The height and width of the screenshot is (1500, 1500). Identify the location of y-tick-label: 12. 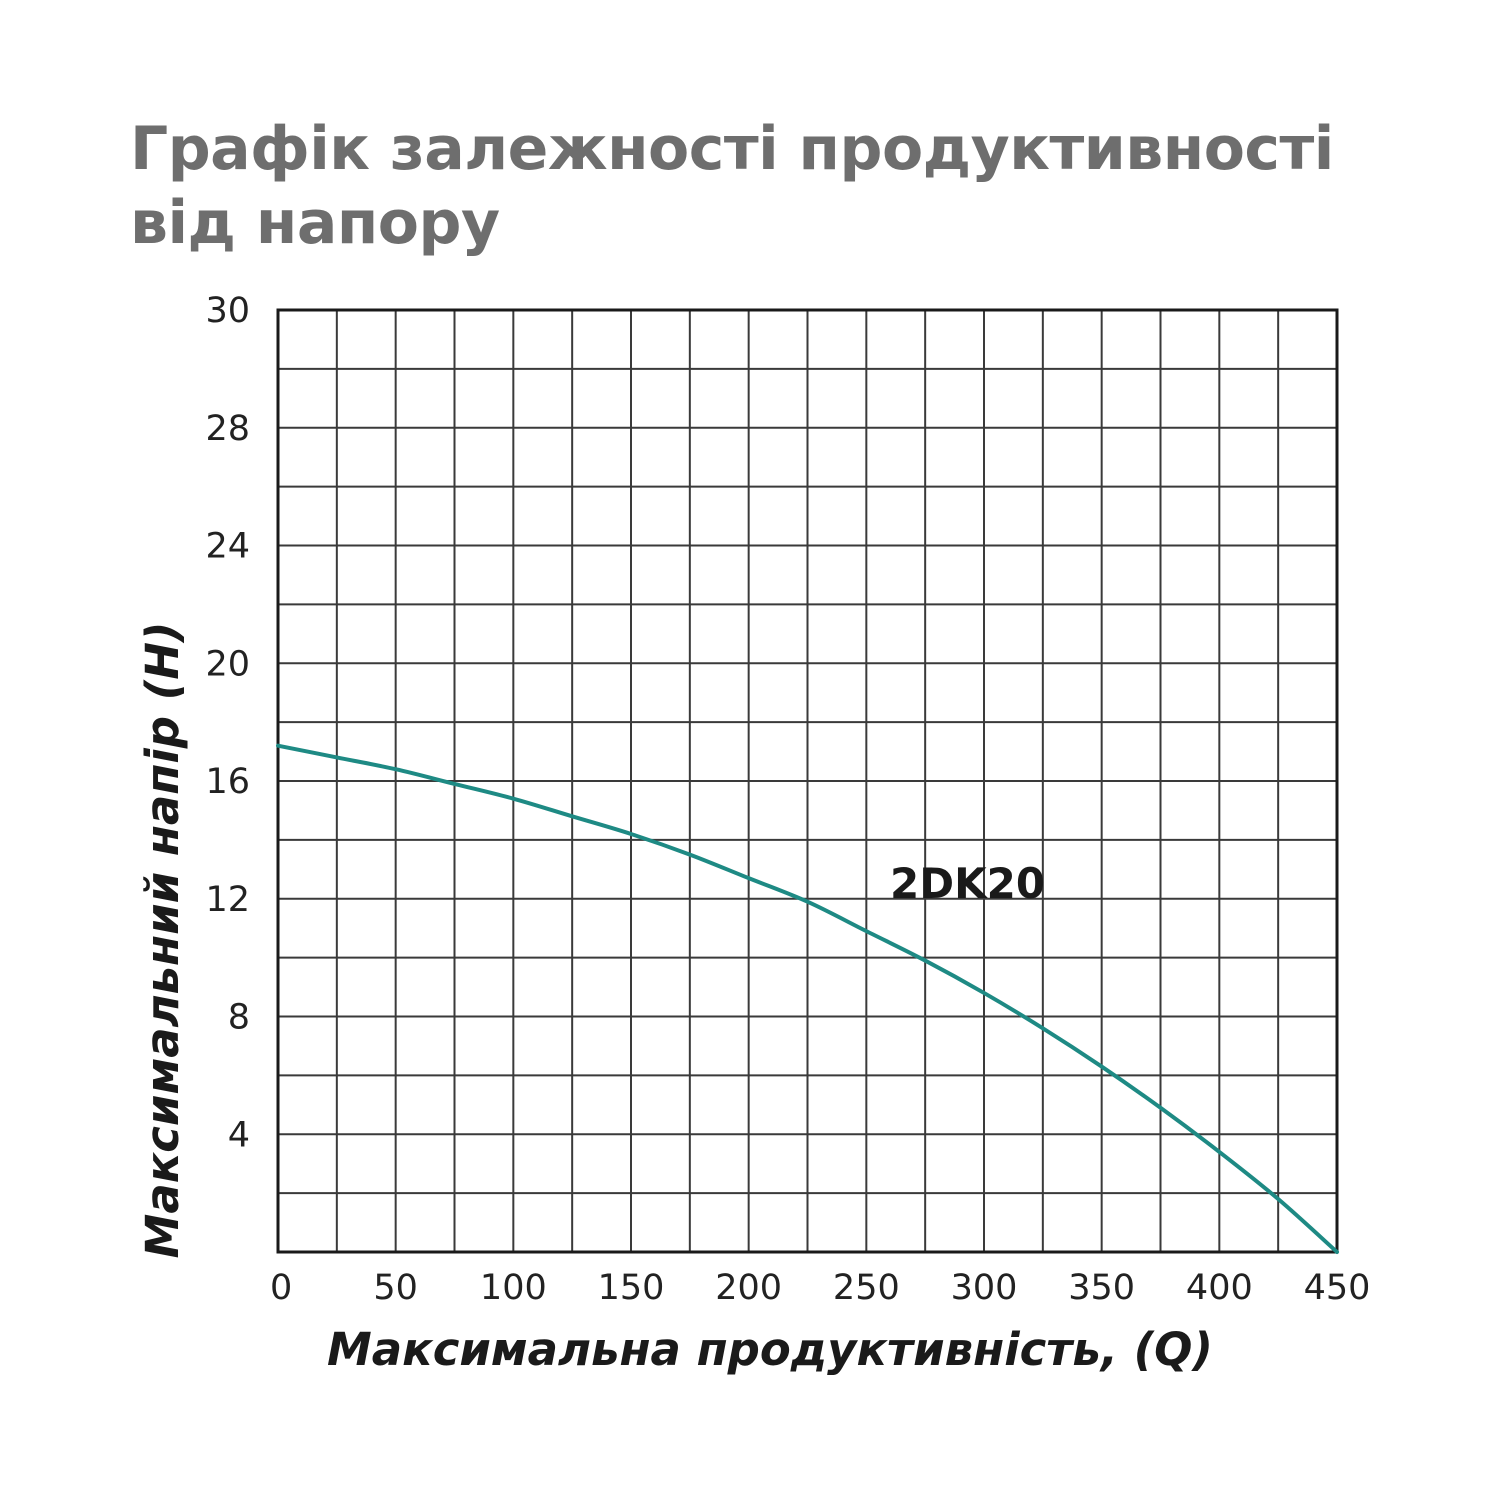
(227, 900).